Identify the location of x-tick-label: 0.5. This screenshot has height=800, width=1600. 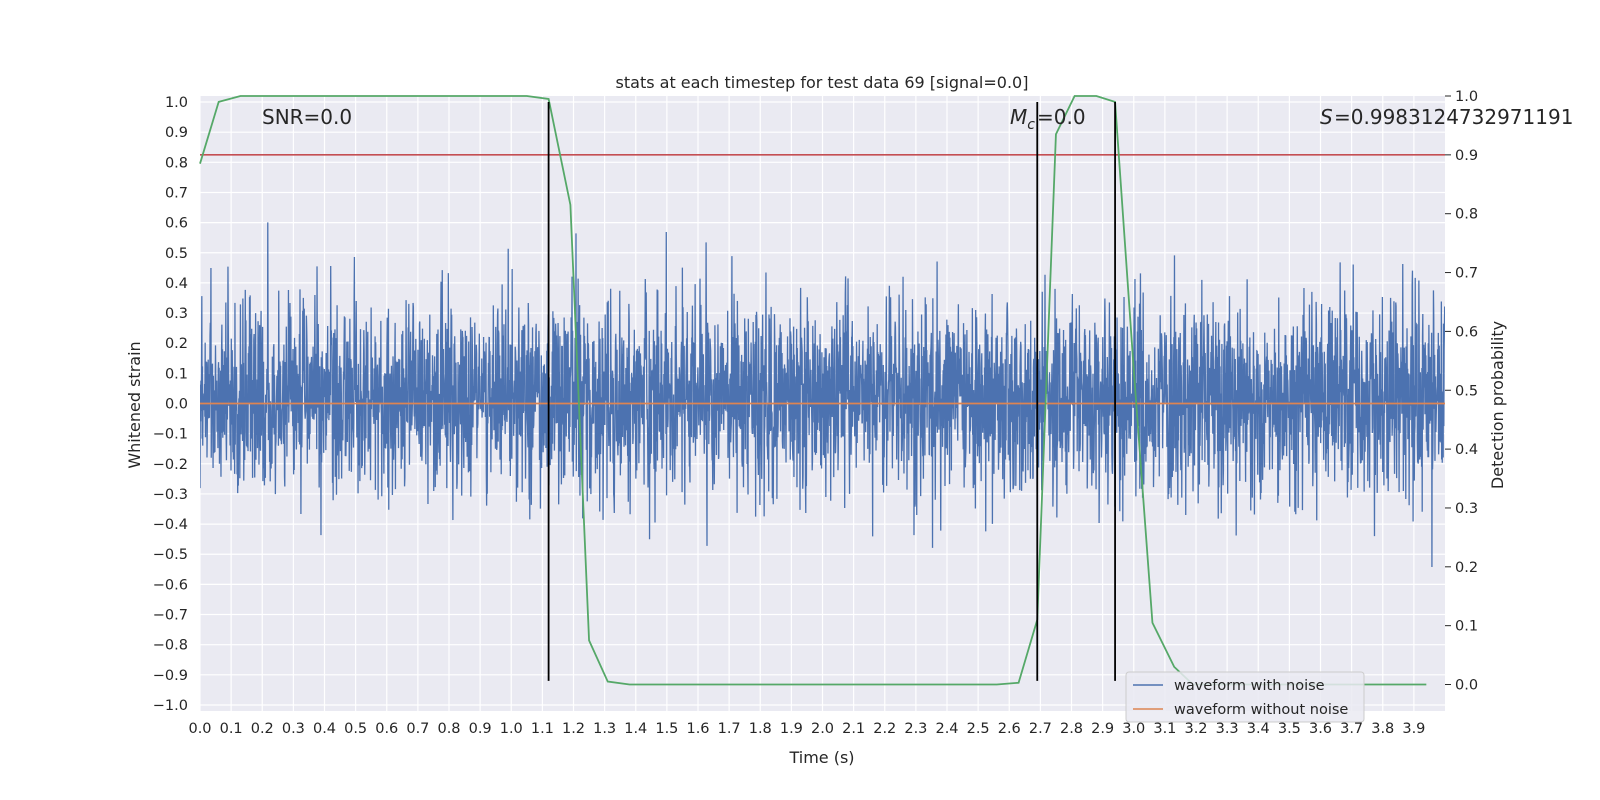
(355, 729).